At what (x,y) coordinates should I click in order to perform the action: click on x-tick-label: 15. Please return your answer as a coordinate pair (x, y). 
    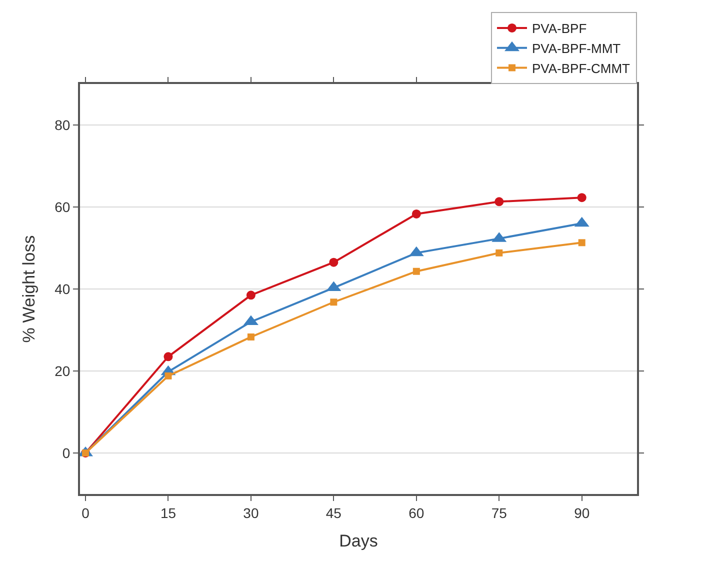
    Looking at the image, I should click on (168, 512).